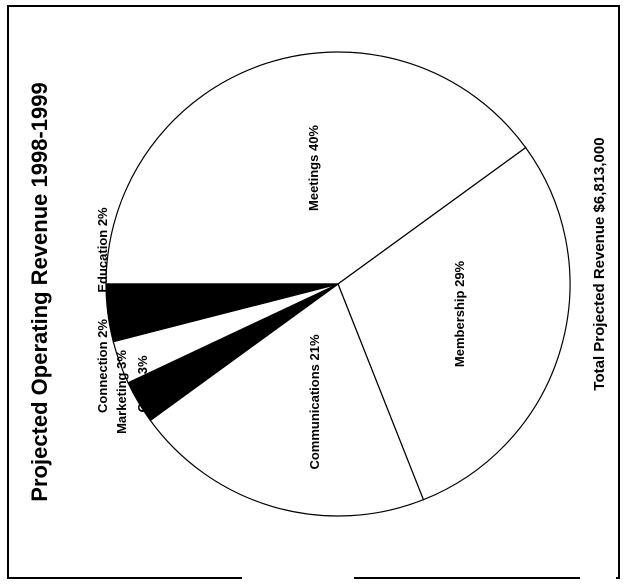 The height and width of the screenshot is (584, 627). Describe the element at coordinates (298, 577) in the screenshot. I see `bottom-gap-left` at that location.